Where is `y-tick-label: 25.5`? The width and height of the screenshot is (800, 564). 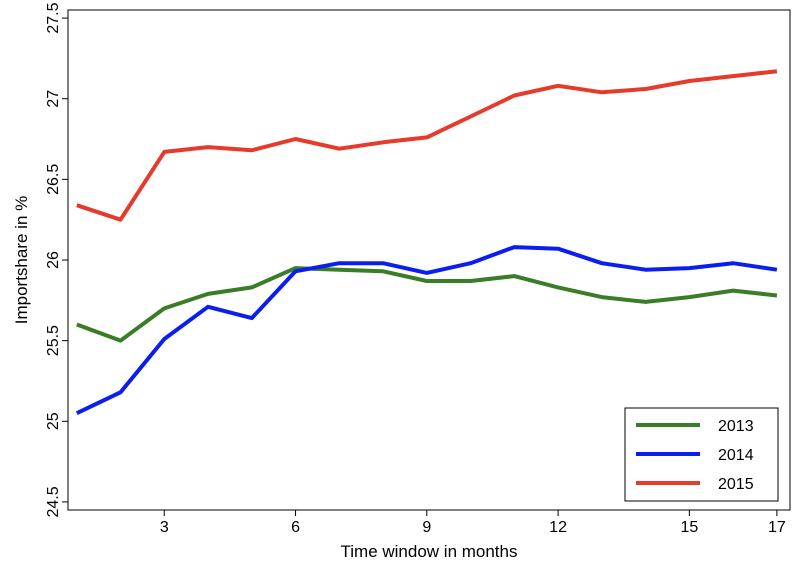
y-tick-label: 25.5 is located at coordinates (53, 340).